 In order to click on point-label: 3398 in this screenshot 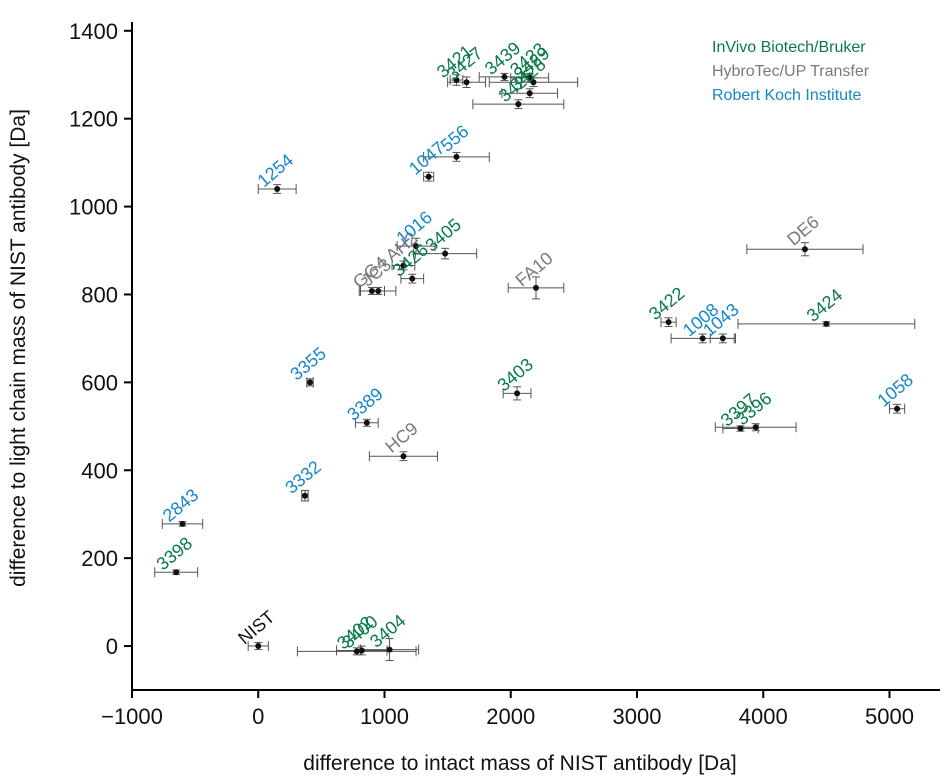, I will do `click(175, 553)`.